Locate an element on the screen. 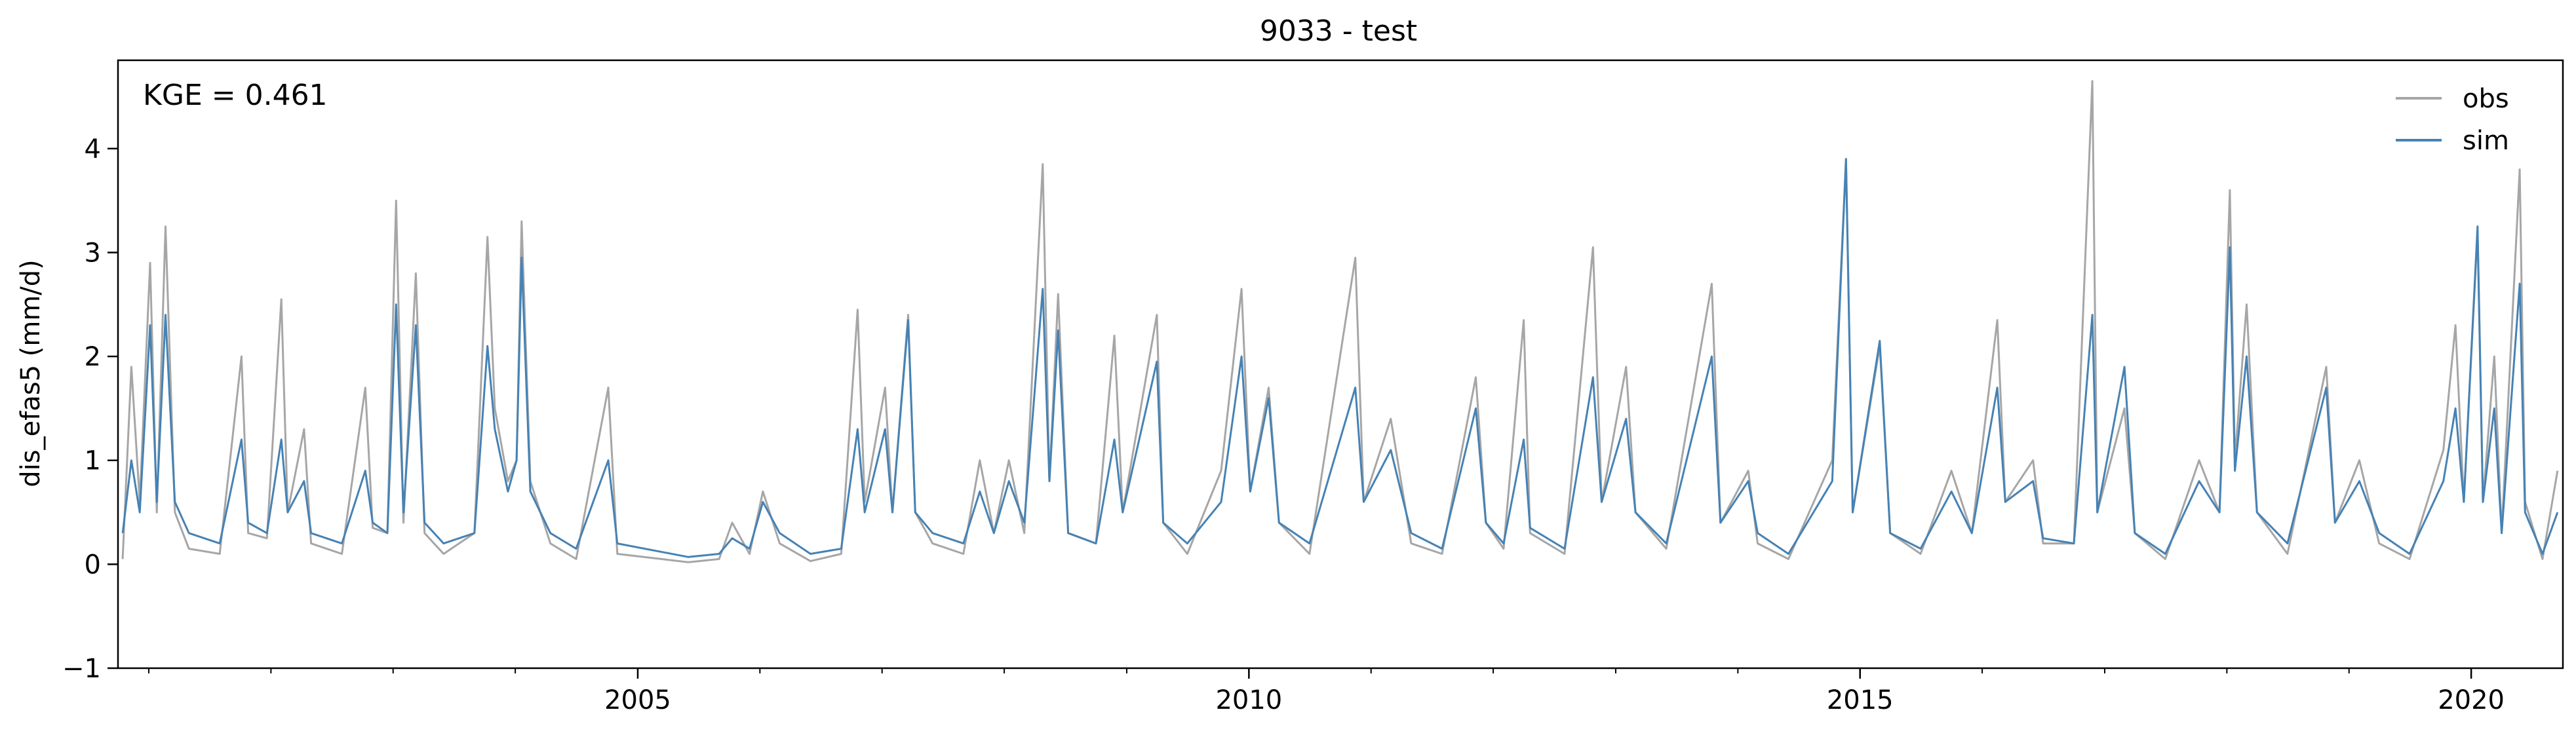 The image size is (2576, 735). x-tick-label-2015: 2015 is located at coordinates (1860, 700).